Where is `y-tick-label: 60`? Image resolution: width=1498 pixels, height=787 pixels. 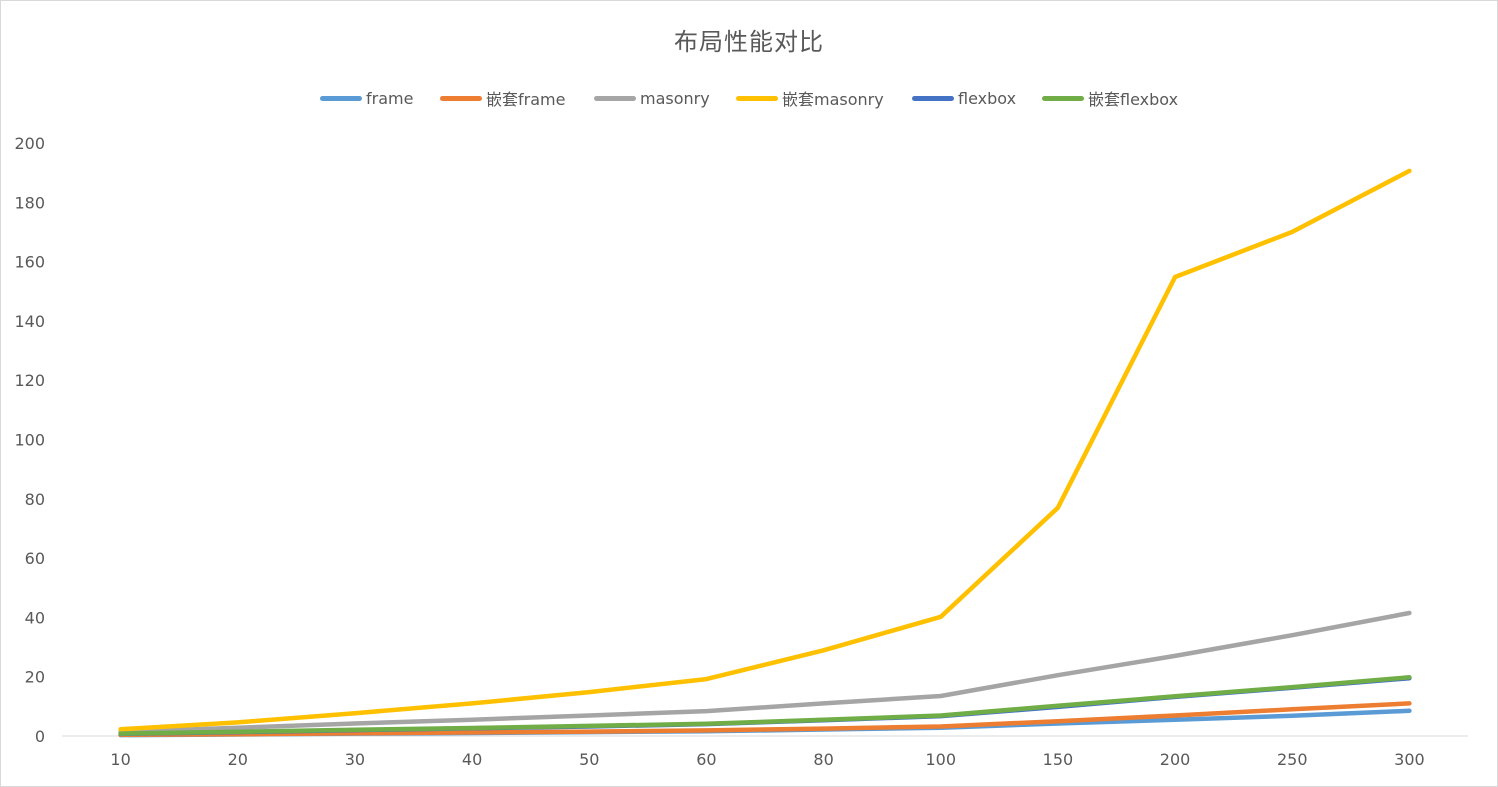
y-tick-label: 60 is located at coordinates (35, 558).